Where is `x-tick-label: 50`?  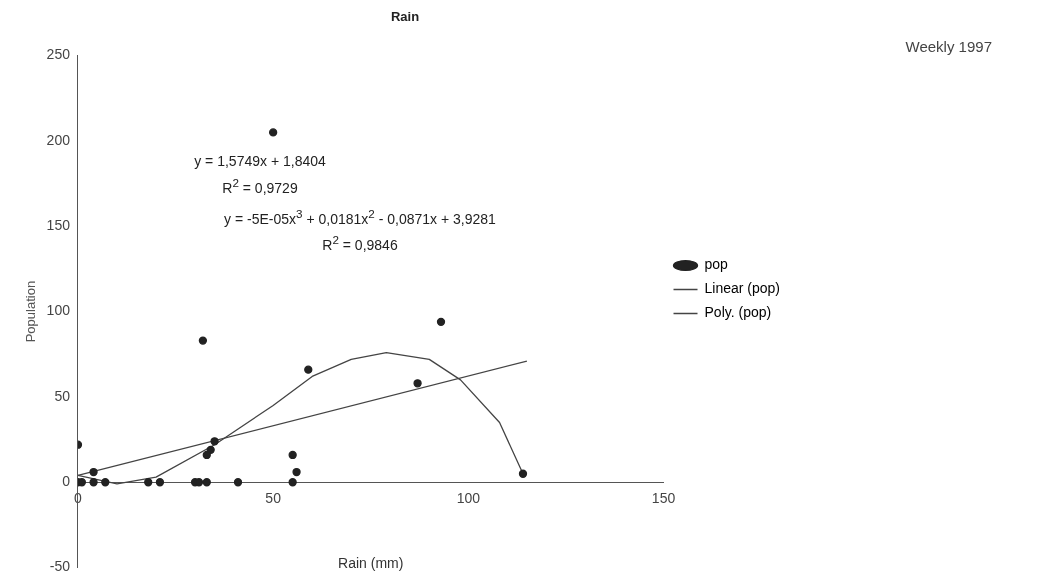
x-tick-label: 50 is located at coordinates (273, 497).